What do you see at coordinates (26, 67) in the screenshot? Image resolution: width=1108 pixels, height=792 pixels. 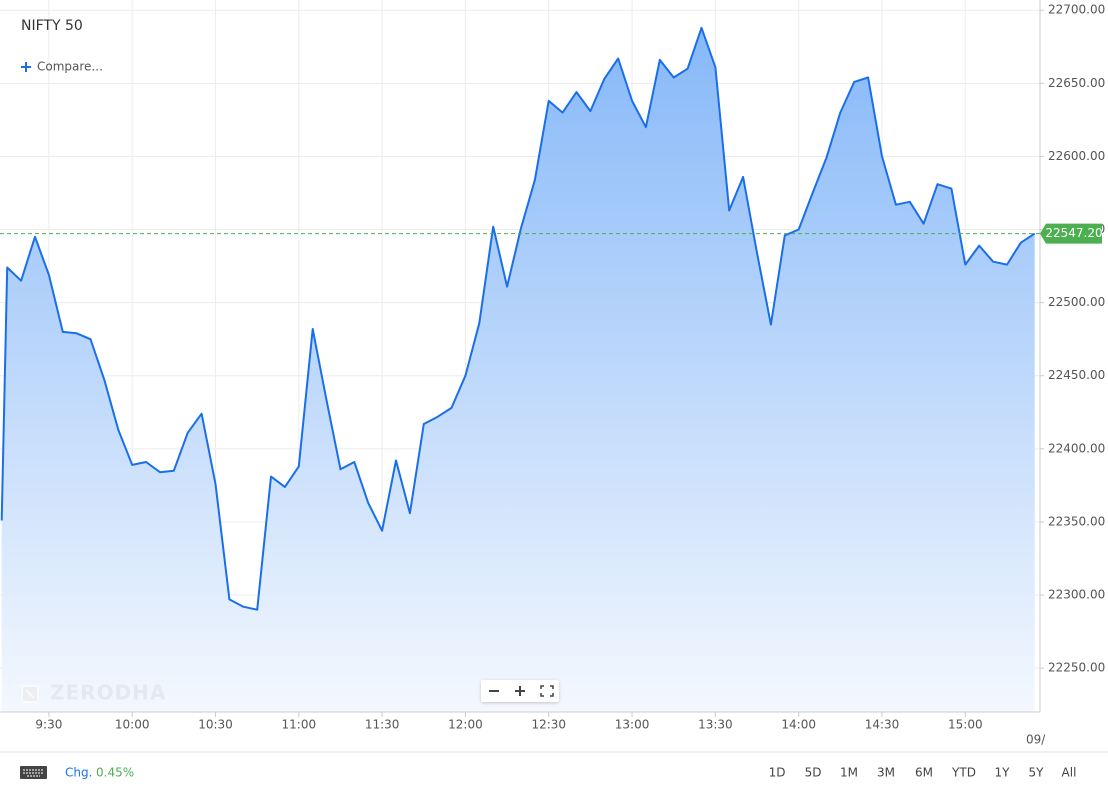 I see `plus-icon` at bounding box center [26, 67].